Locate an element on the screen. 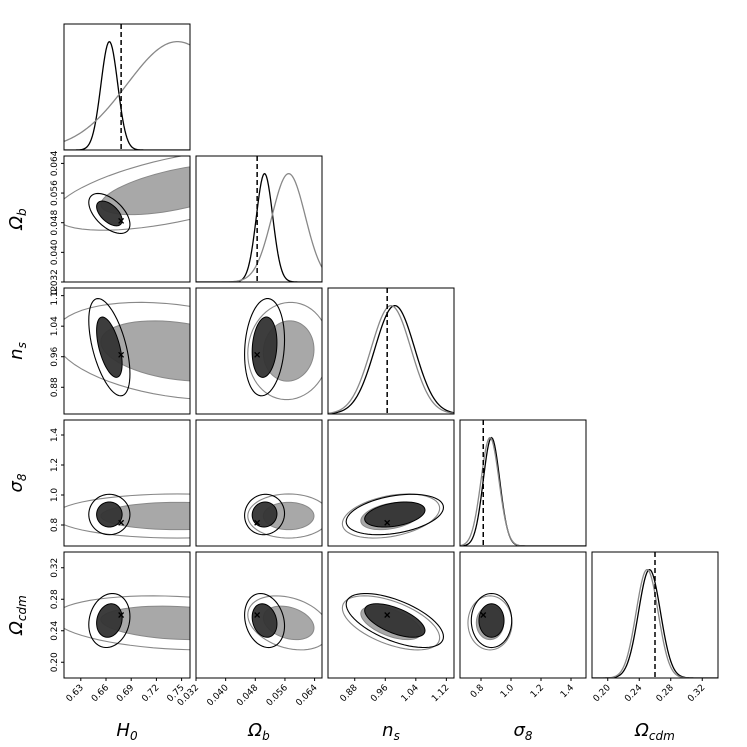 The width and height of the screenshot is (747, 747). ytick-label: 1.2 is located at coordinates (55, 465).